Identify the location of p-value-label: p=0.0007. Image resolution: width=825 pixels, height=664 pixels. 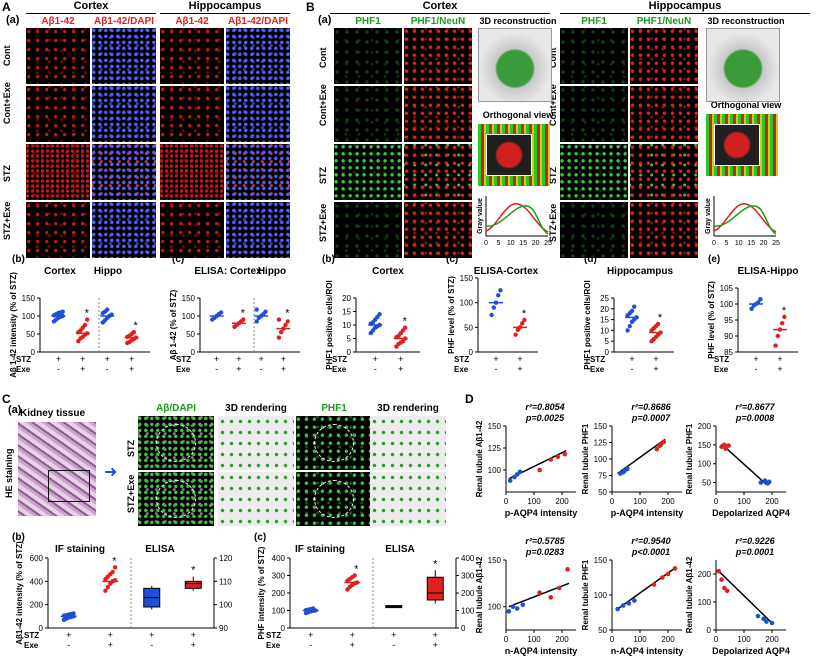
(651, 418).